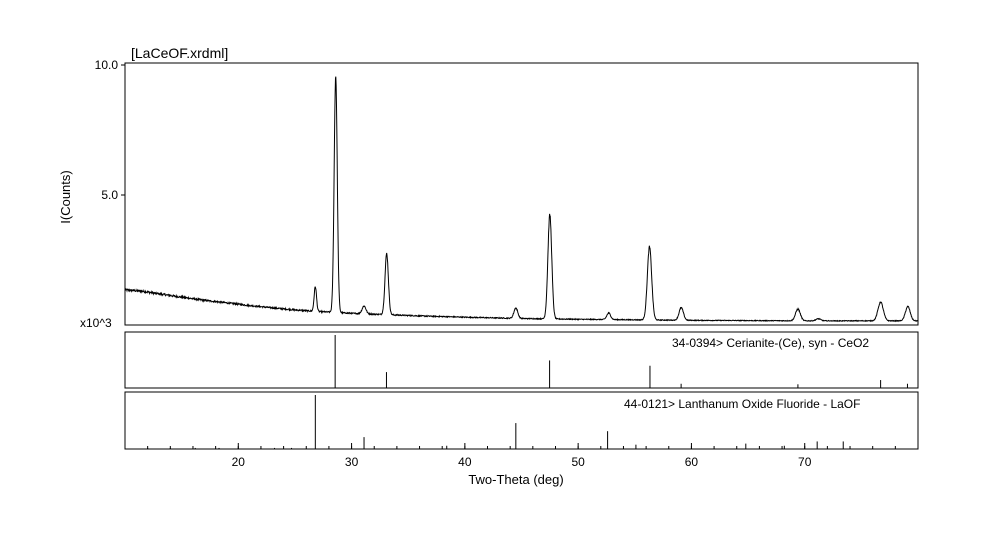  What do you see at coordinates (110, 130) in the screenshot?
I see `y-axis-ticks: 5.0 10.0` at bounding box center [110, 130].